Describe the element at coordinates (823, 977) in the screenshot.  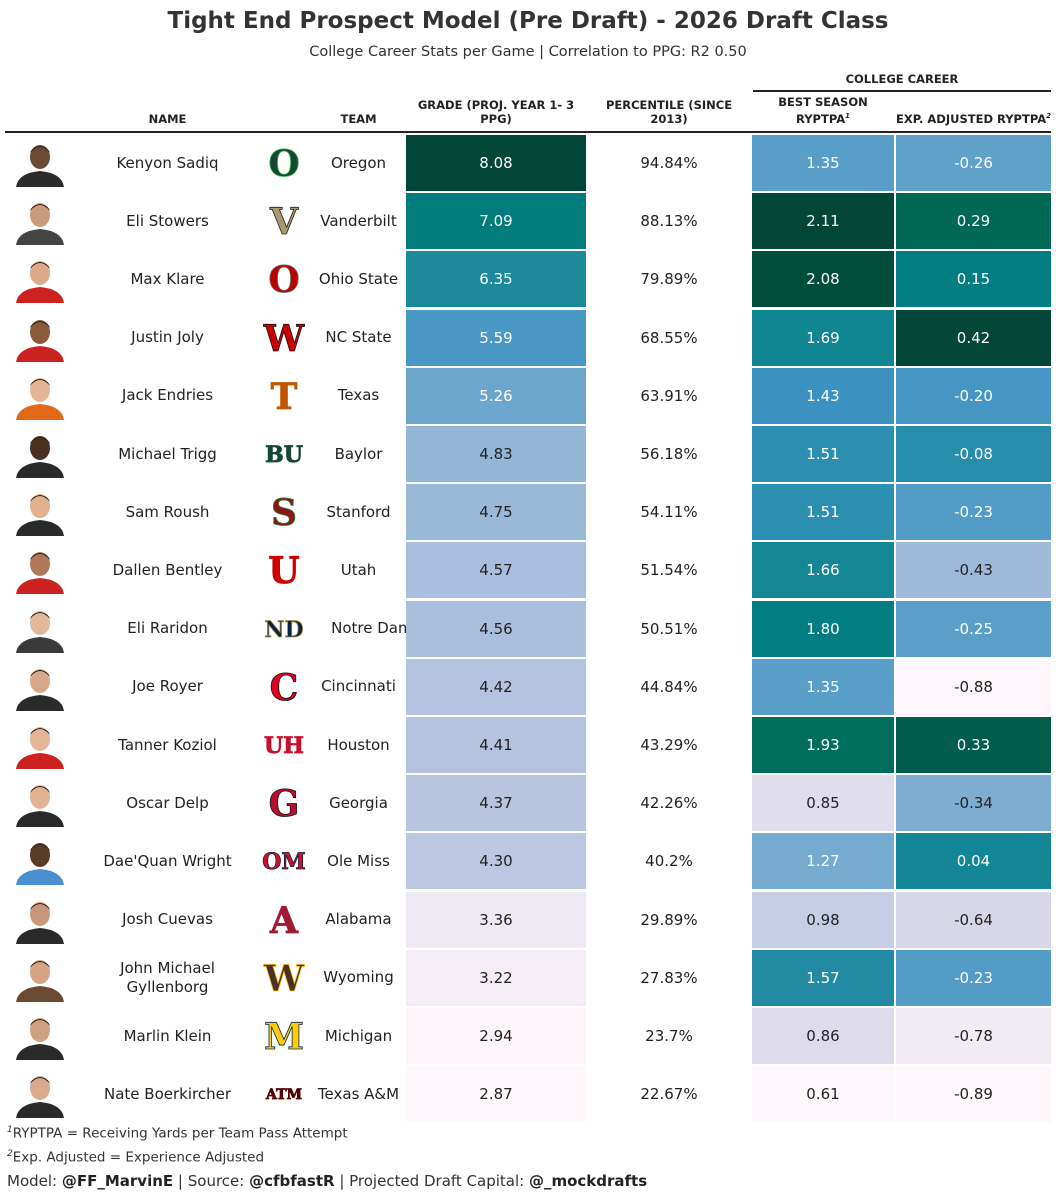
I see `best-season-cell: 1.57` at that location.